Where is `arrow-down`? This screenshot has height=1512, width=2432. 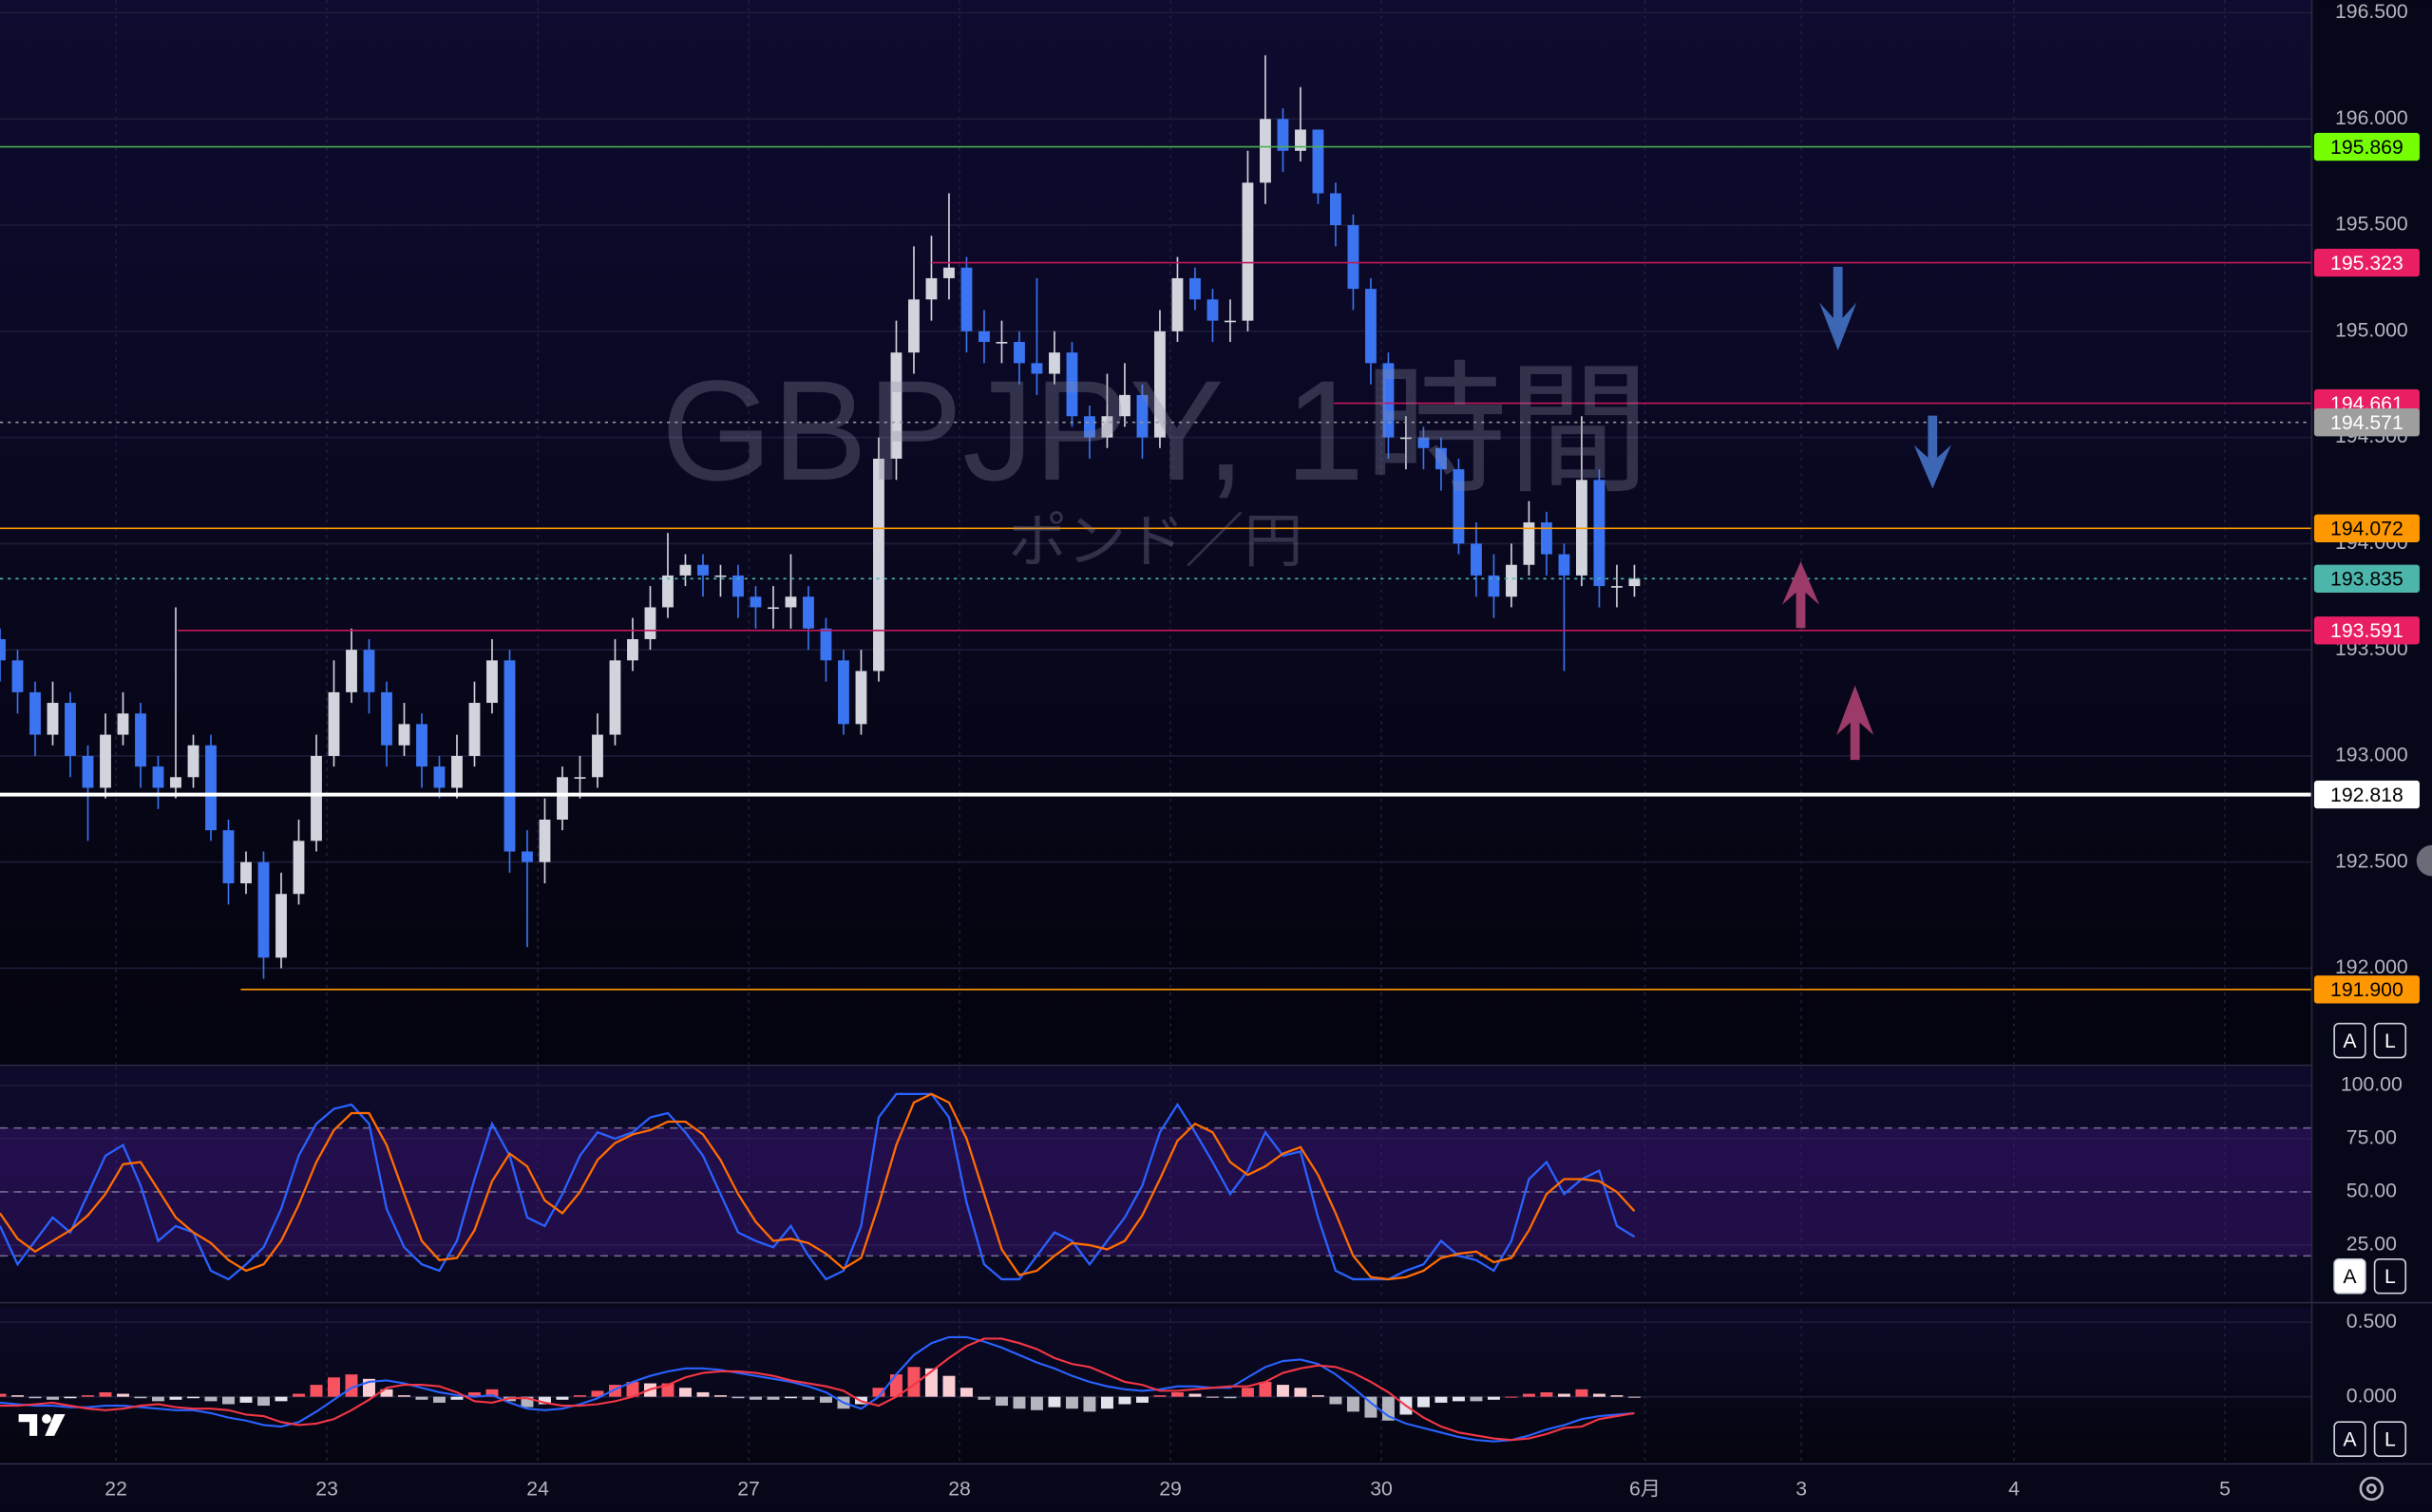
arrow-down is located at coordinates (1838, 308).